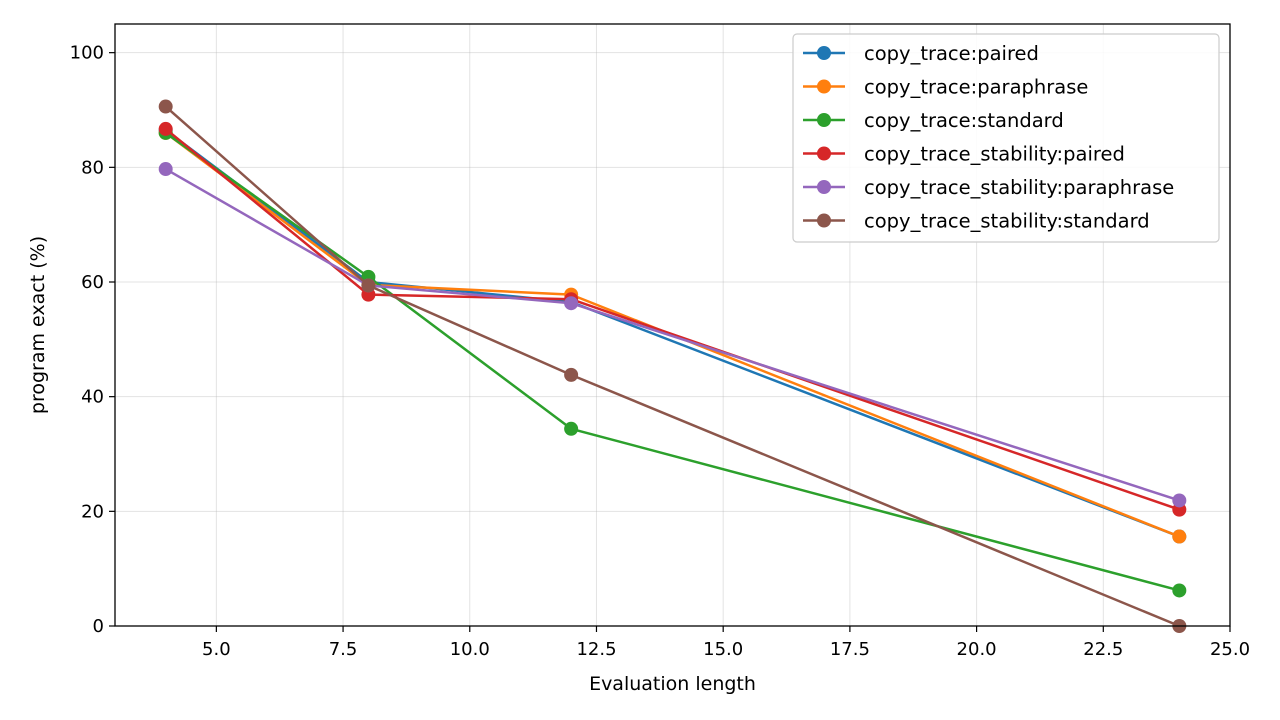  I want to click on x-tick-label: 12.5, so click(596, 649).